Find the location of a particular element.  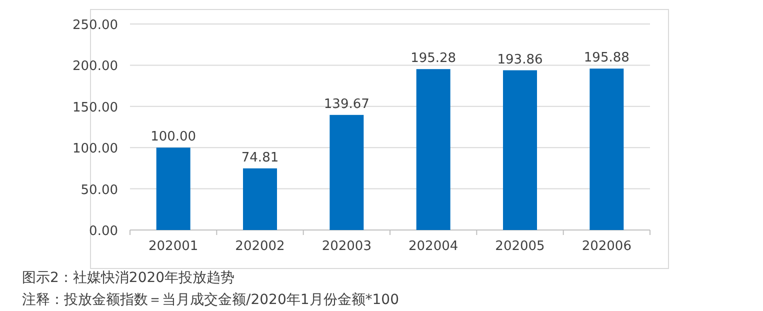

data-label: 193.86 is located at coordinates (520, 60).